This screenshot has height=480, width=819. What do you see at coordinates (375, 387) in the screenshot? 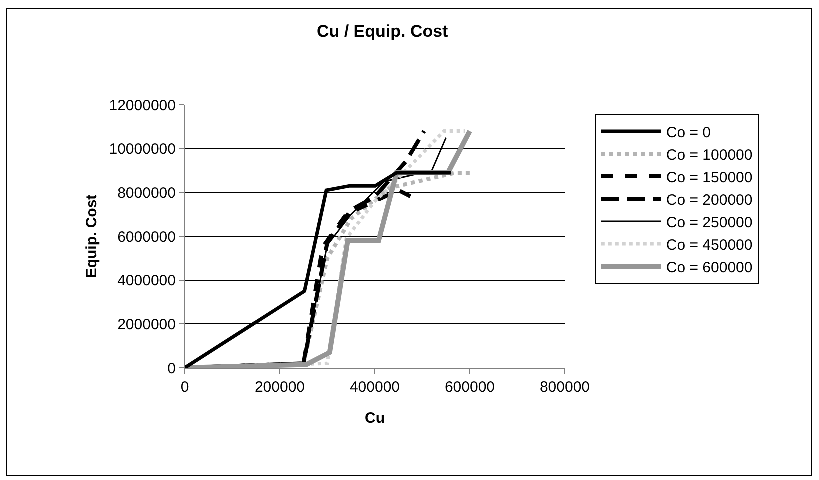
I see `x-tick-label: 400000` at bounding box center [375, 387].